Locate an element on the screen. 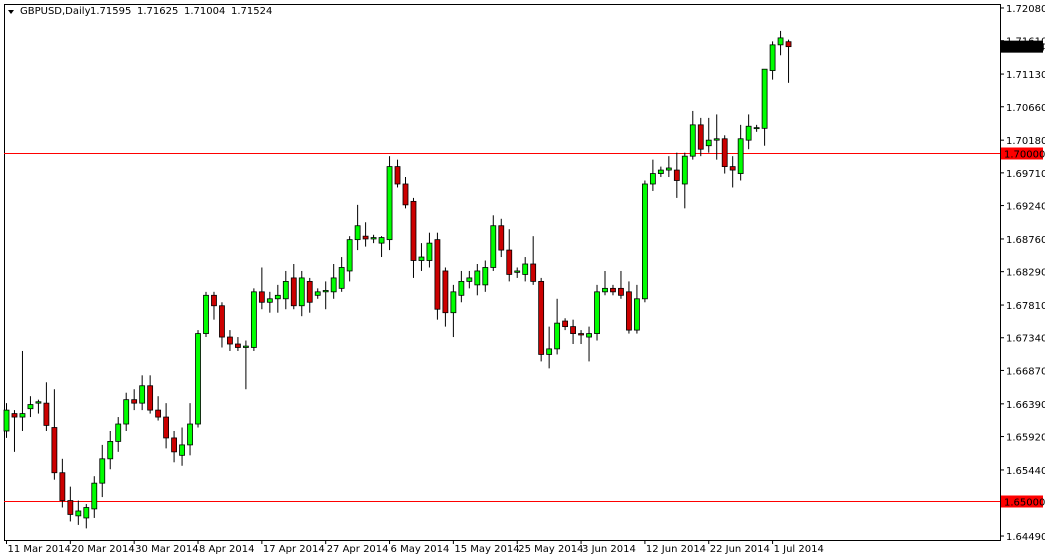  header-value: 1.71524 is located at coordinates (251, 11).